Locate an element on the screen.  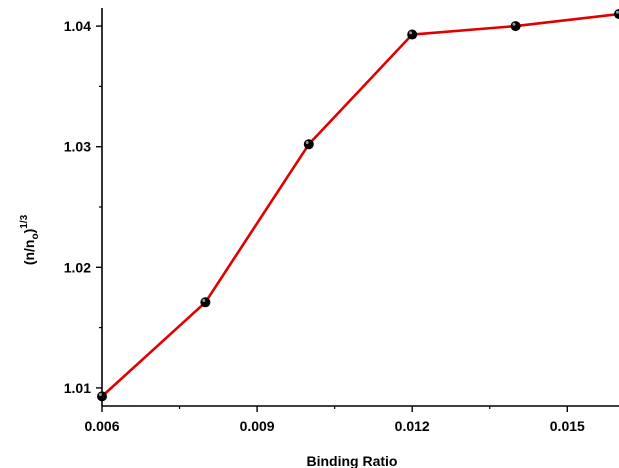
x-axis-title: Binding Ratio is located at coordinates (352, 460).